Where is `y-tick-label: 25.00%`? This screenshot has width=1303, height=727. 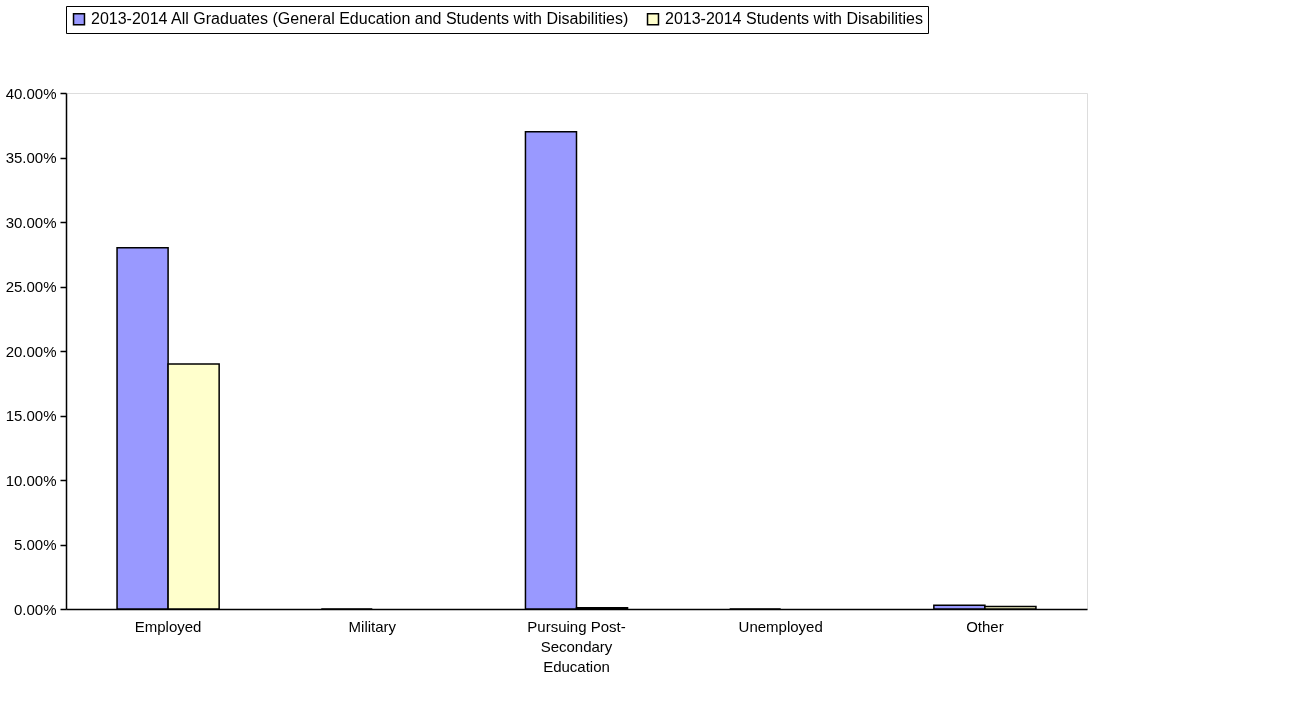 y-tick-label: 25.00% is located at coordinates (31, 286).